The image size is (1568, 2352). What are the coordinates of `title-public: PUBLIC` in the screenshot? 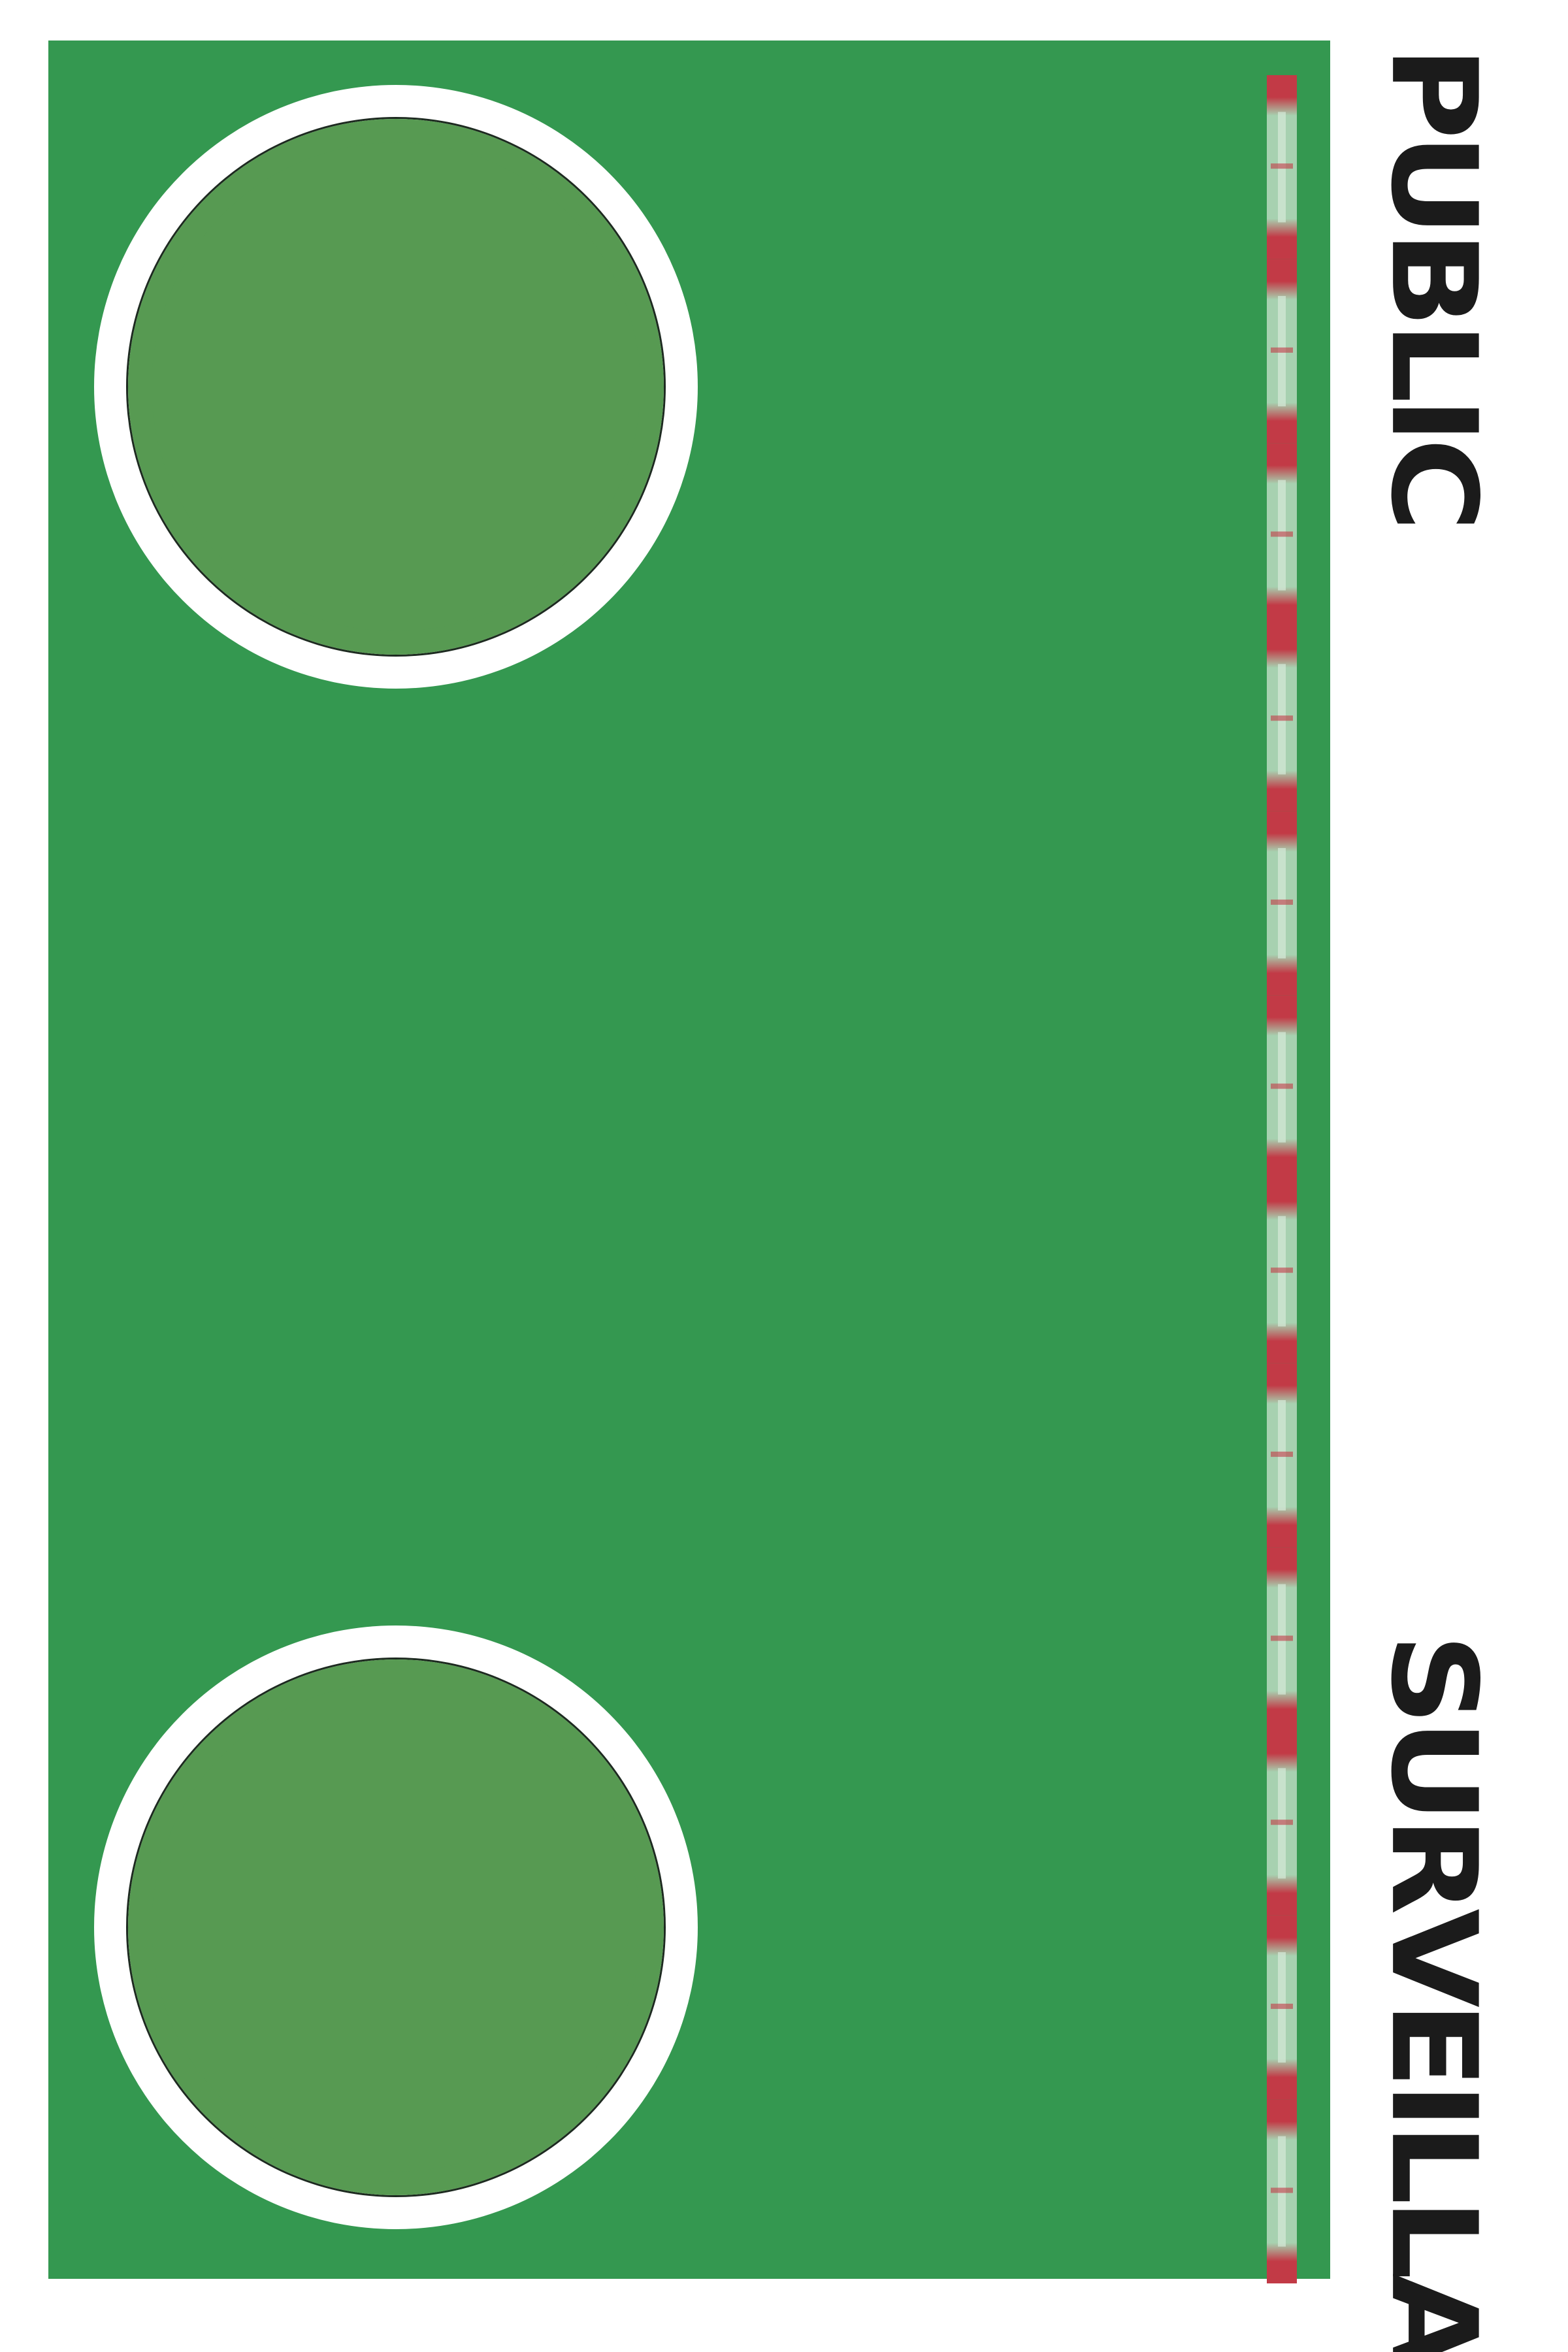 It's located at (1433, 285).